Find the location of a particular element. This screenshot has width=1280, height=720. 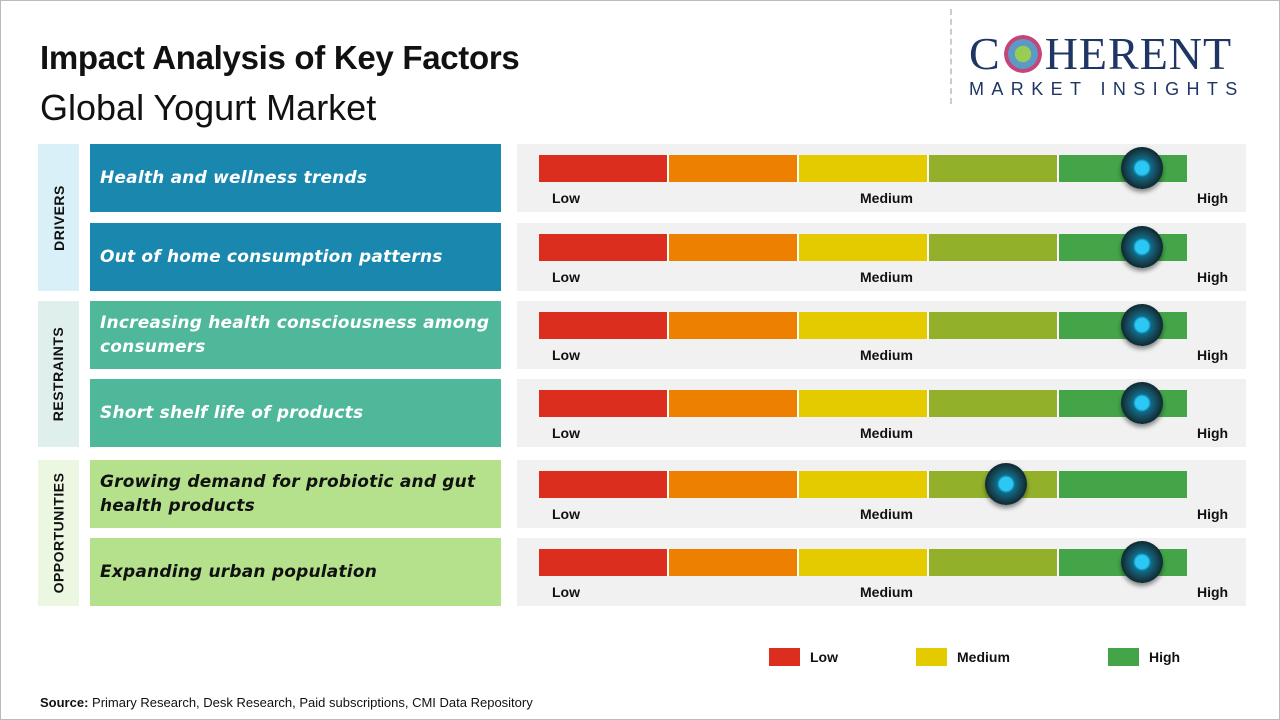

source-prefix: Source: is located at coordinates (64, 702).